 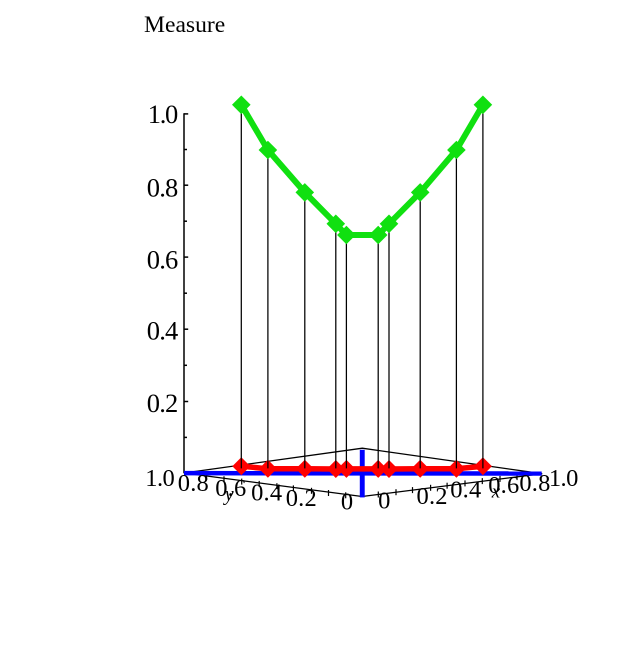 What do you see at coordinates (184, 25) in the screenshot?
I see `svg-text: Measure` at bounding box center [184, 25].